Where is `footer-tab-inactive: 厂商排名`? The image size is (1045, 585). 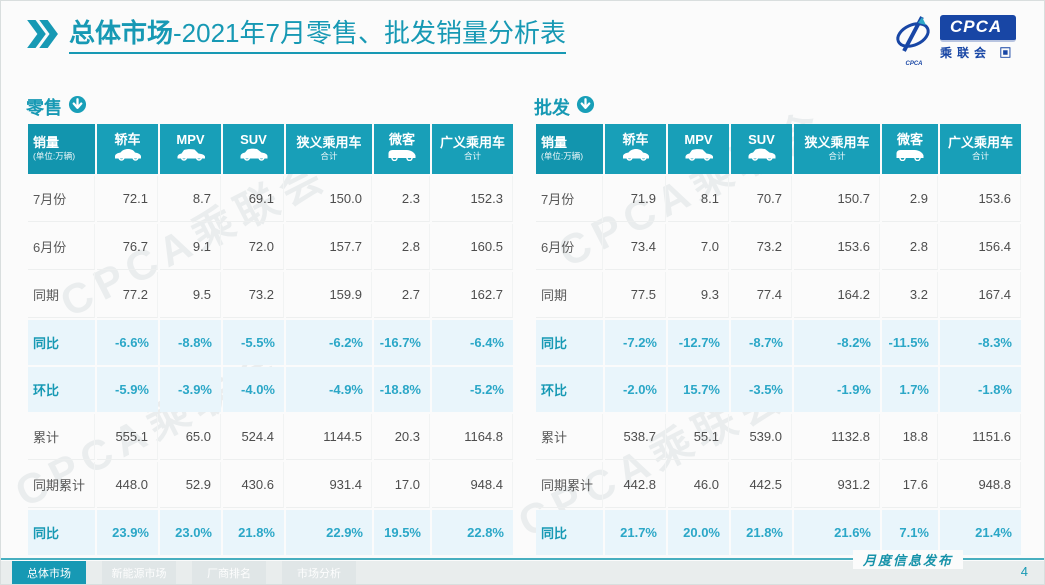 footer-tab-inactive: 厂商排名 is located at coordinates (229, 572).